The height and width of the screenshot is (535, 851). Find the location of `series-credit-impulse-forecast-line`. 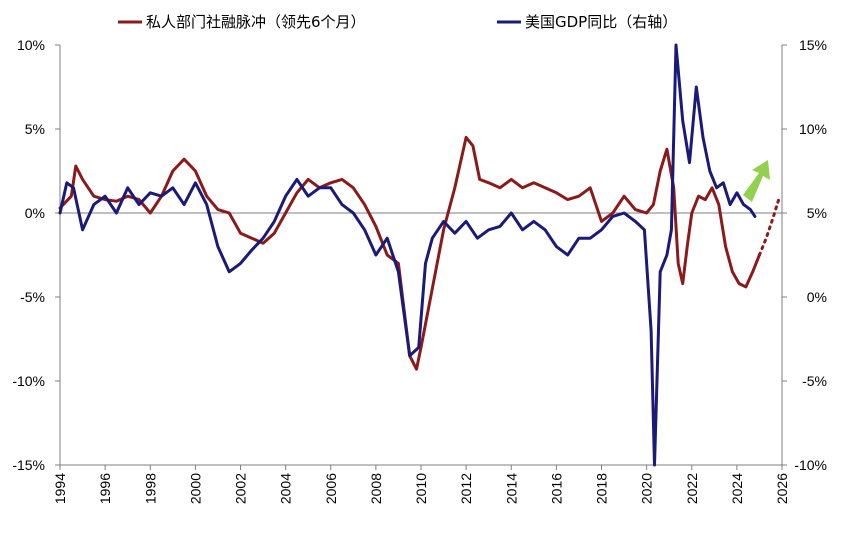

series-credit-impulse-forecast-line is located at coordinates (769, 225).